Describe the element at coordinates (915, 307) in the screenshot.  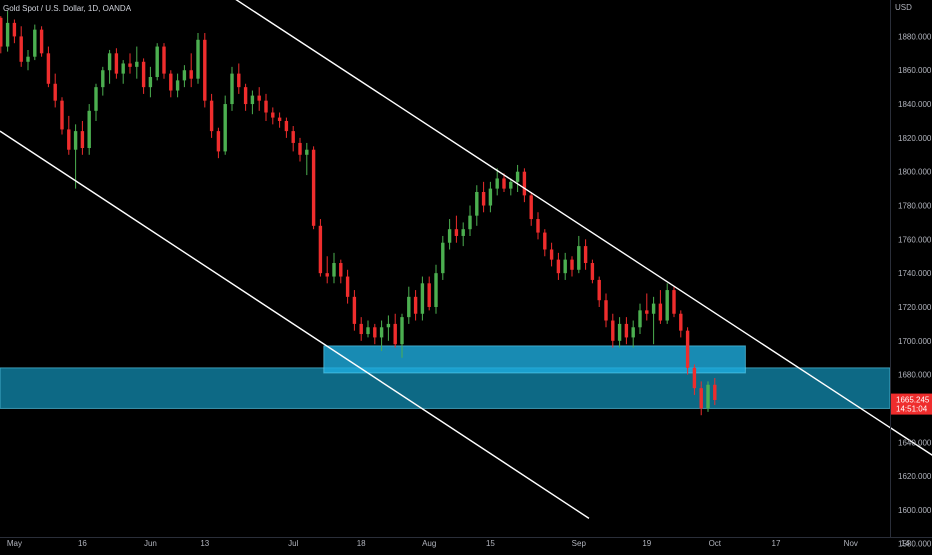
I see `price-tick-label: 1720.000` at that location.